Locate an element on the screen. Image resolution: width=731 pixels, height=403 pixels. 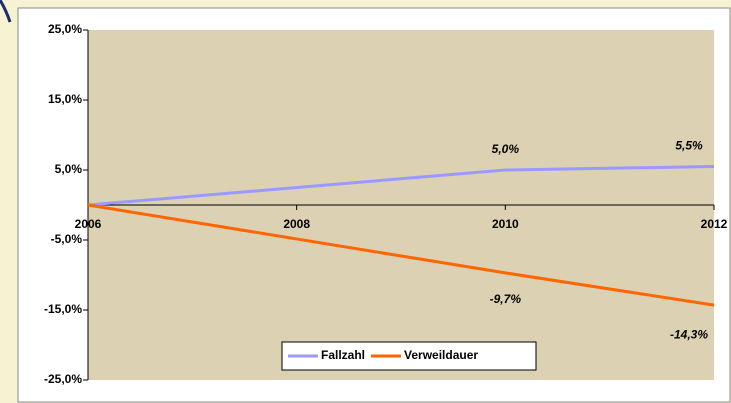
legend-label: Verweildauer is located at coordinates (441, 355).